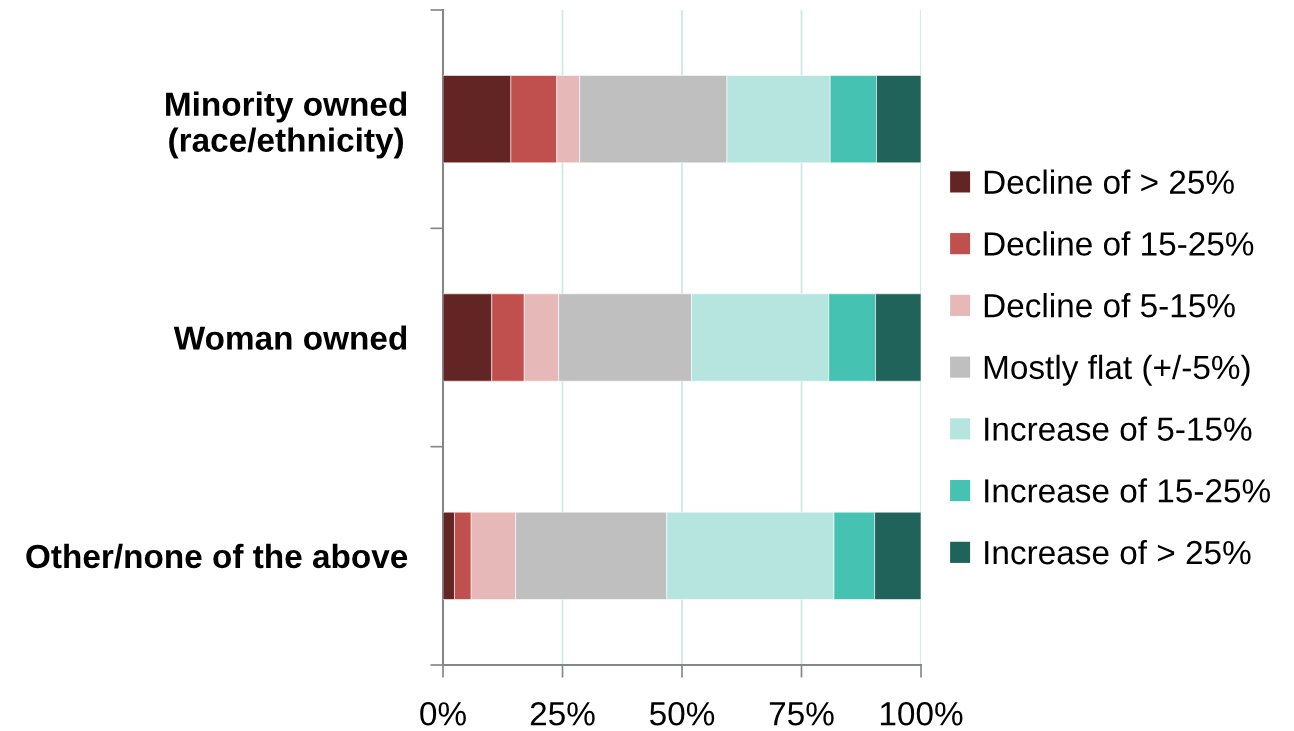  I want to click on legend-label: Decline of > 25%, so click(1109, 181).